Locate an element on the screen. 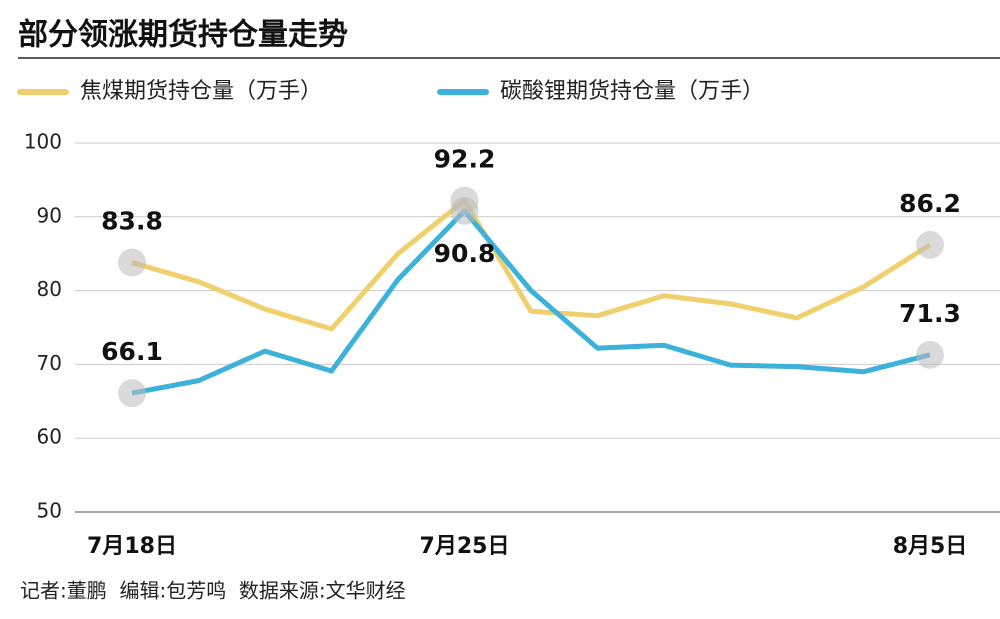  data-label: 66.1 is located at coordinates (132, 351).